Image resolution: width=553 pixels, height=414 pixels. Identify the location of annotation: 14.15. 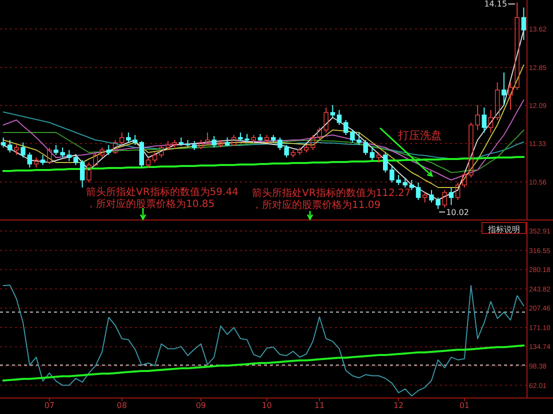
(496, 4).